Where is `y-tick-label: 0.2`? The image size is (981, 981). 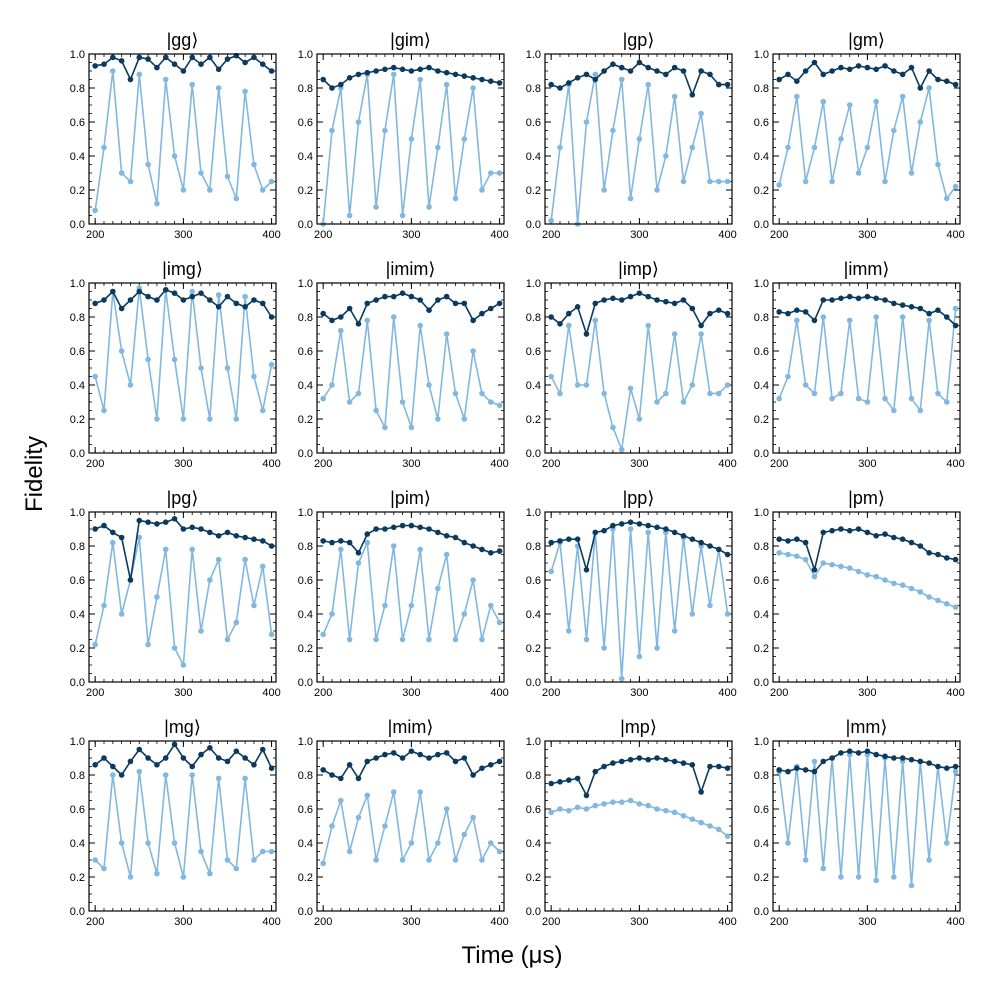
y-tick-label: 0.2 is located at coordinates (305, 420).